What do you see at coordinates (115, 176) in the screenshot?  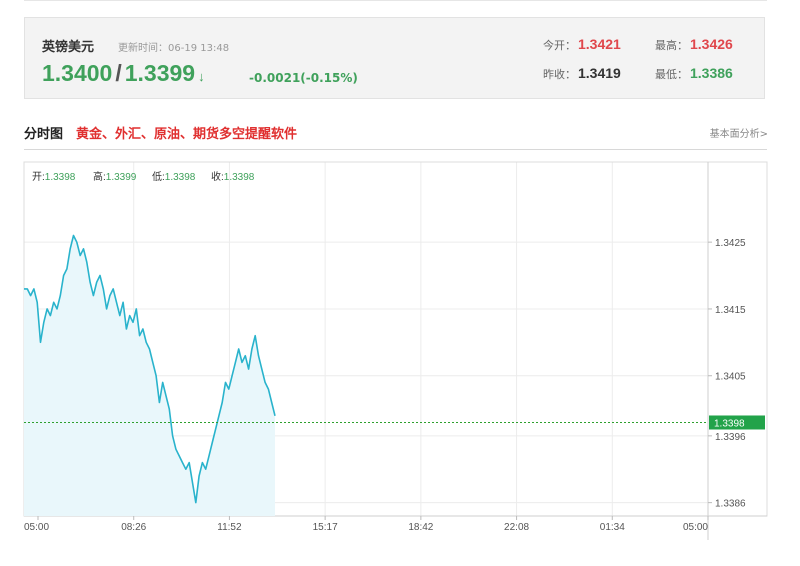 I see `ohlc-high: 高:1.3399` at bounding box center [115, 176].